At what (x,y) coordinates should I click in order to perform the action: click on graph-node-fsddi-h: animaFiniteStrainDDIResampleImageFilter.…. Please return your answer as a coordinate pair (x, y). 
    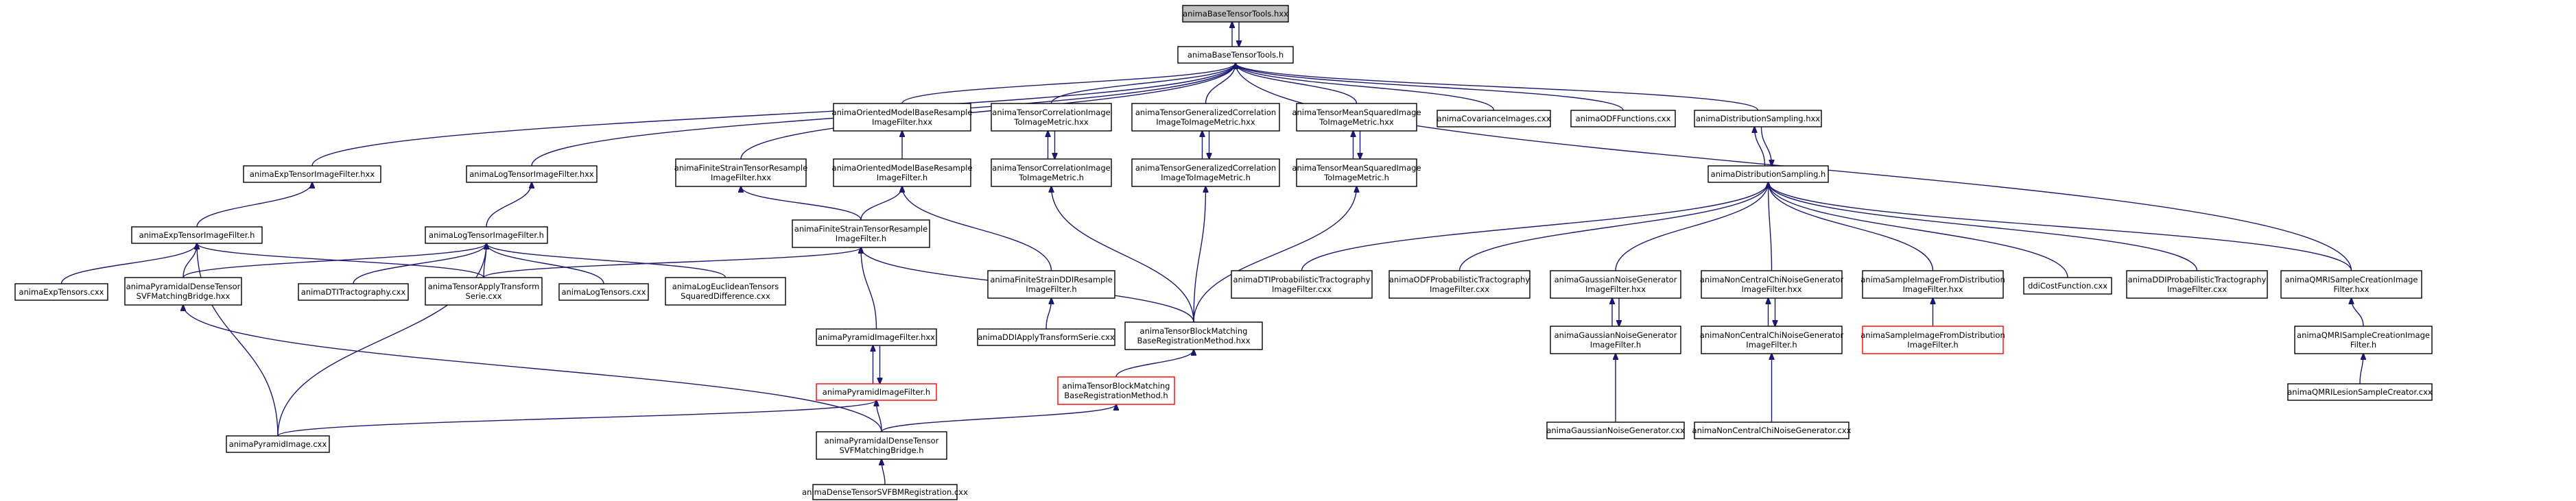
    Looking at the image, I should click on (1051, 284).